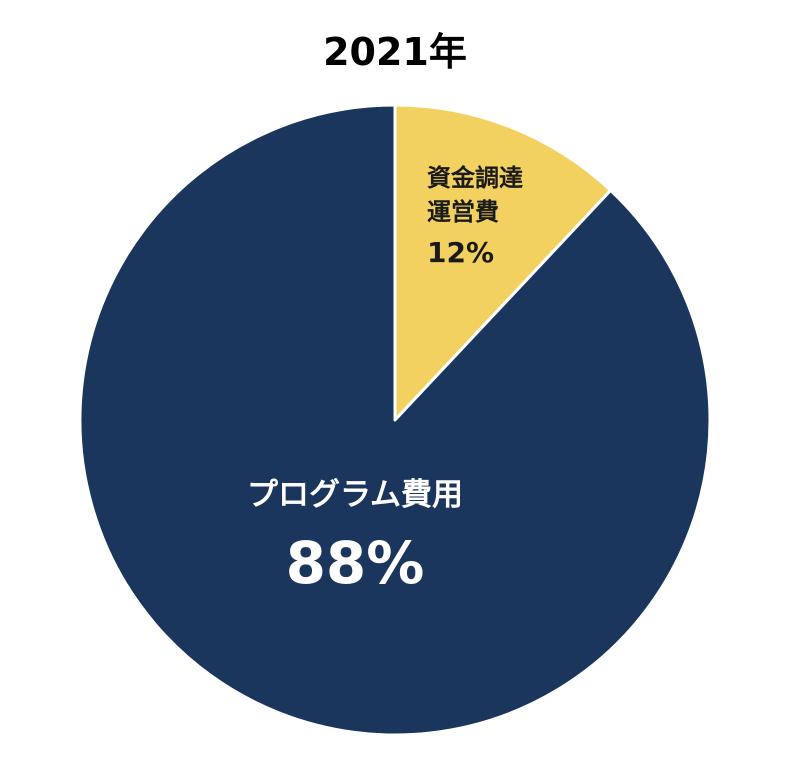  Describe the element at coordinates (463, 212) in the screenshot. I see `slice-0-name-label-1: 運営費` at that location.